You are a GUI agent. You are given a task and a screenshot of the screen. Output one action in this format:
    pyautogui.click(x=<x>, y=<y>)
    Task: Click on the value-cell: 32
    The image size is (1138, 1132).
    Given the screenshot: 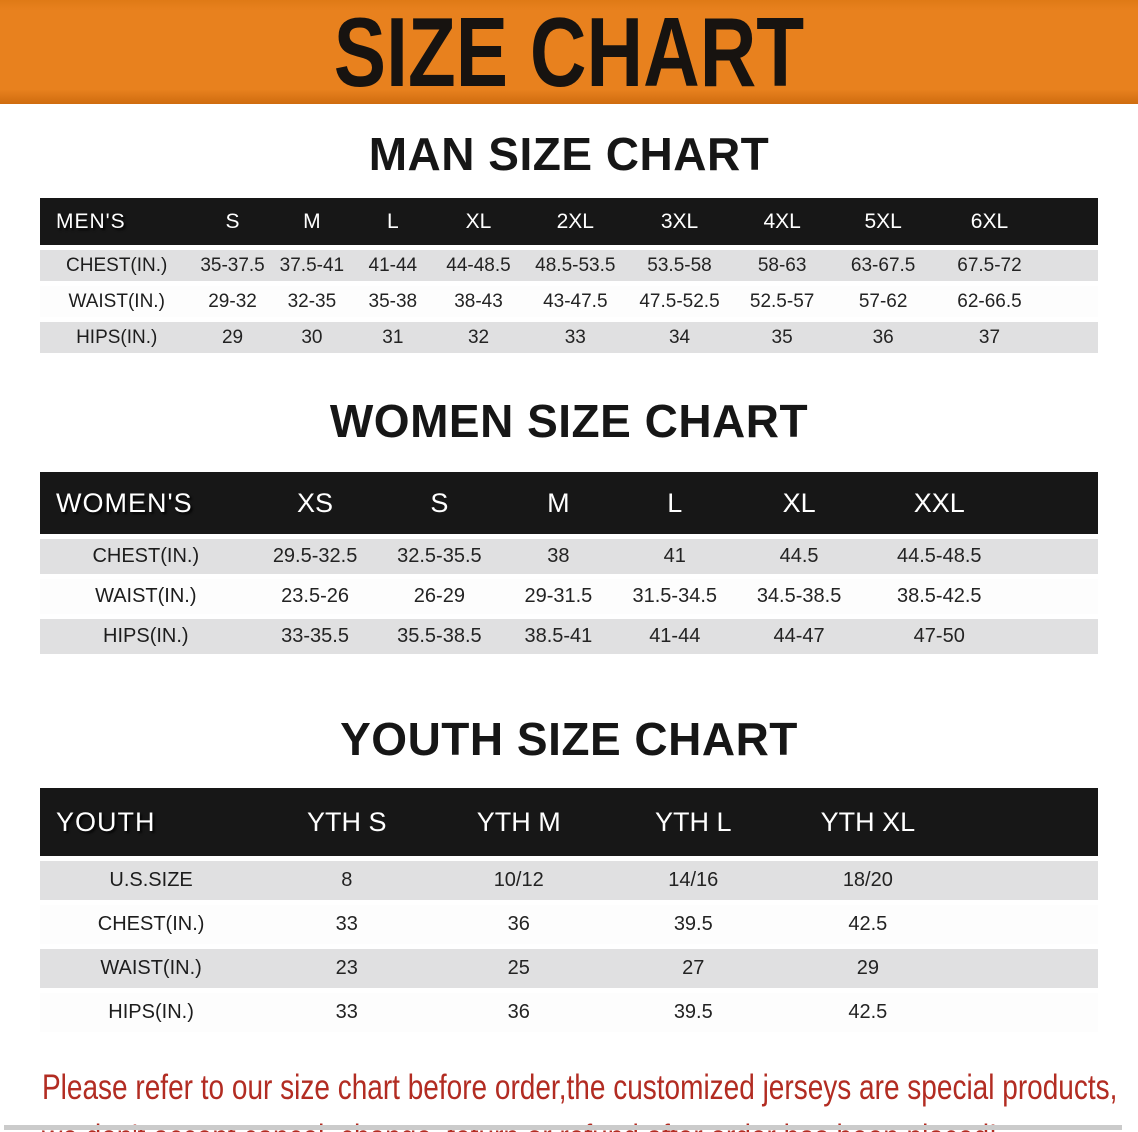 What is the action you would take?
    pyautogui.click(x=478, y=338)
    